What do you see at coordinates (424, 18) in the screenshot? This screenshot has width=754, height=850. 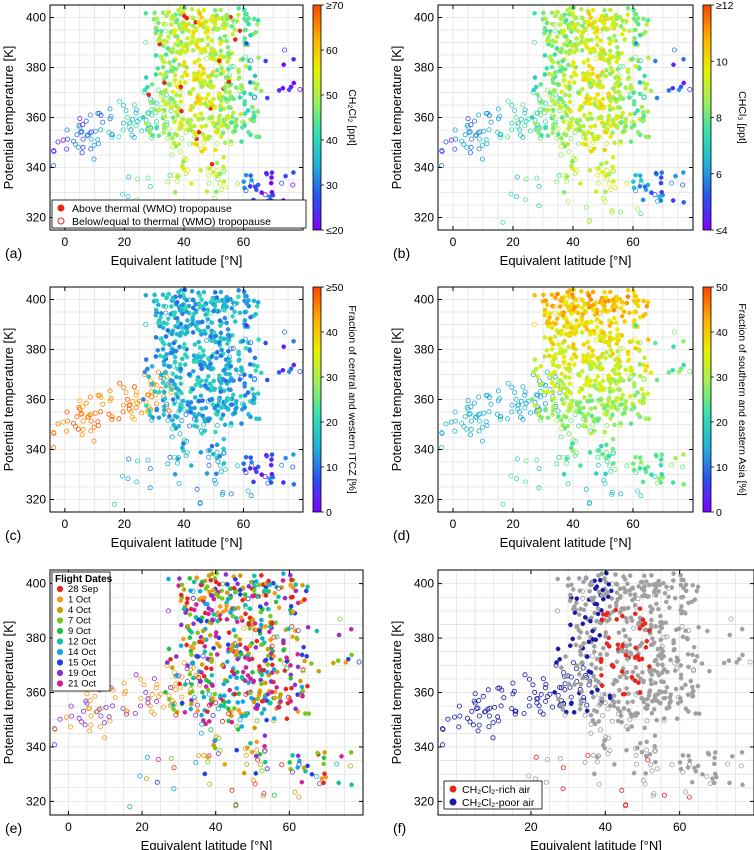 I see `y-tick-label: 400` at bounding box center [424, 18].